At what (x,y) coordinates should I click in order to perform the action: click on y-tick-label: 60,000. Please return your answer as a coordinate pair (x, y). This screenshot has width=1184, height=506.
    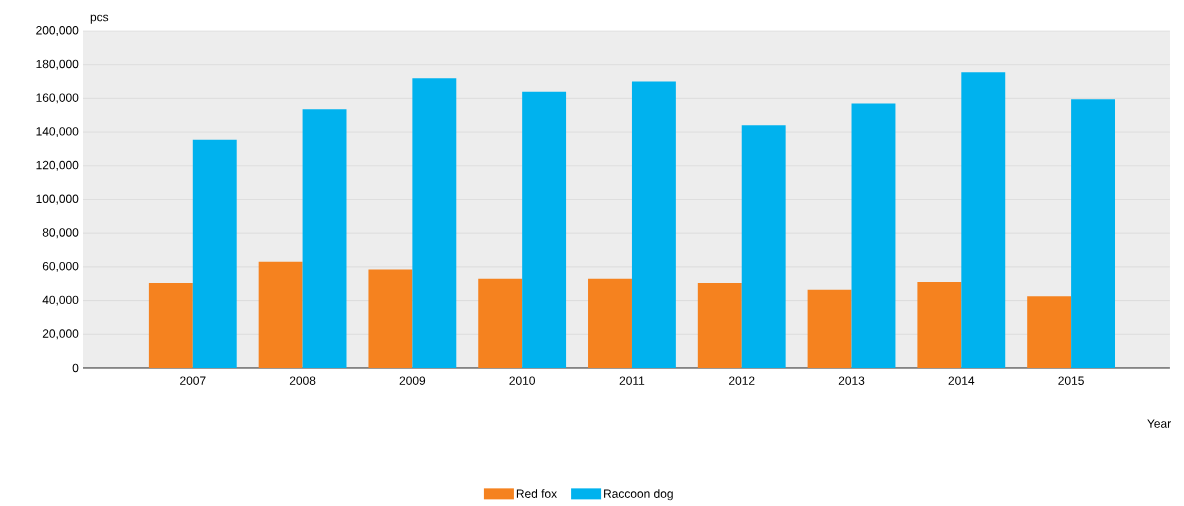
    Looking at the image, I should click on (60, 266).